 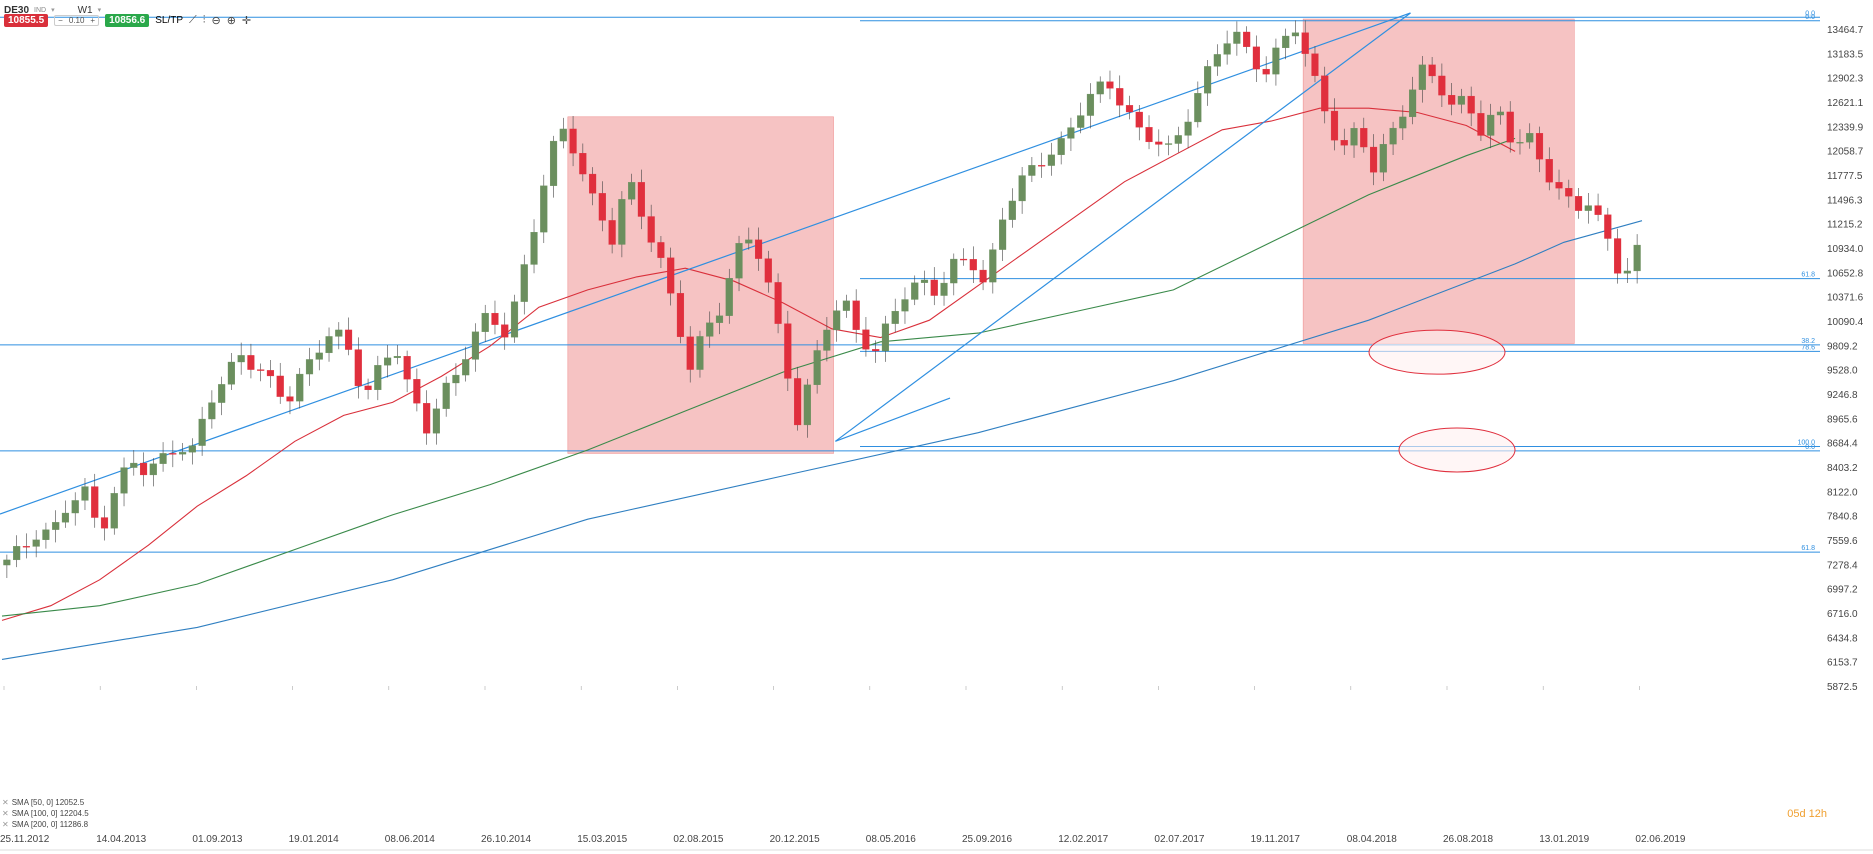 What do you see at coordinates (26, 20) in the screenshot?
I see `sell-price-button: 10855.5` at bounding box center [26, 20].